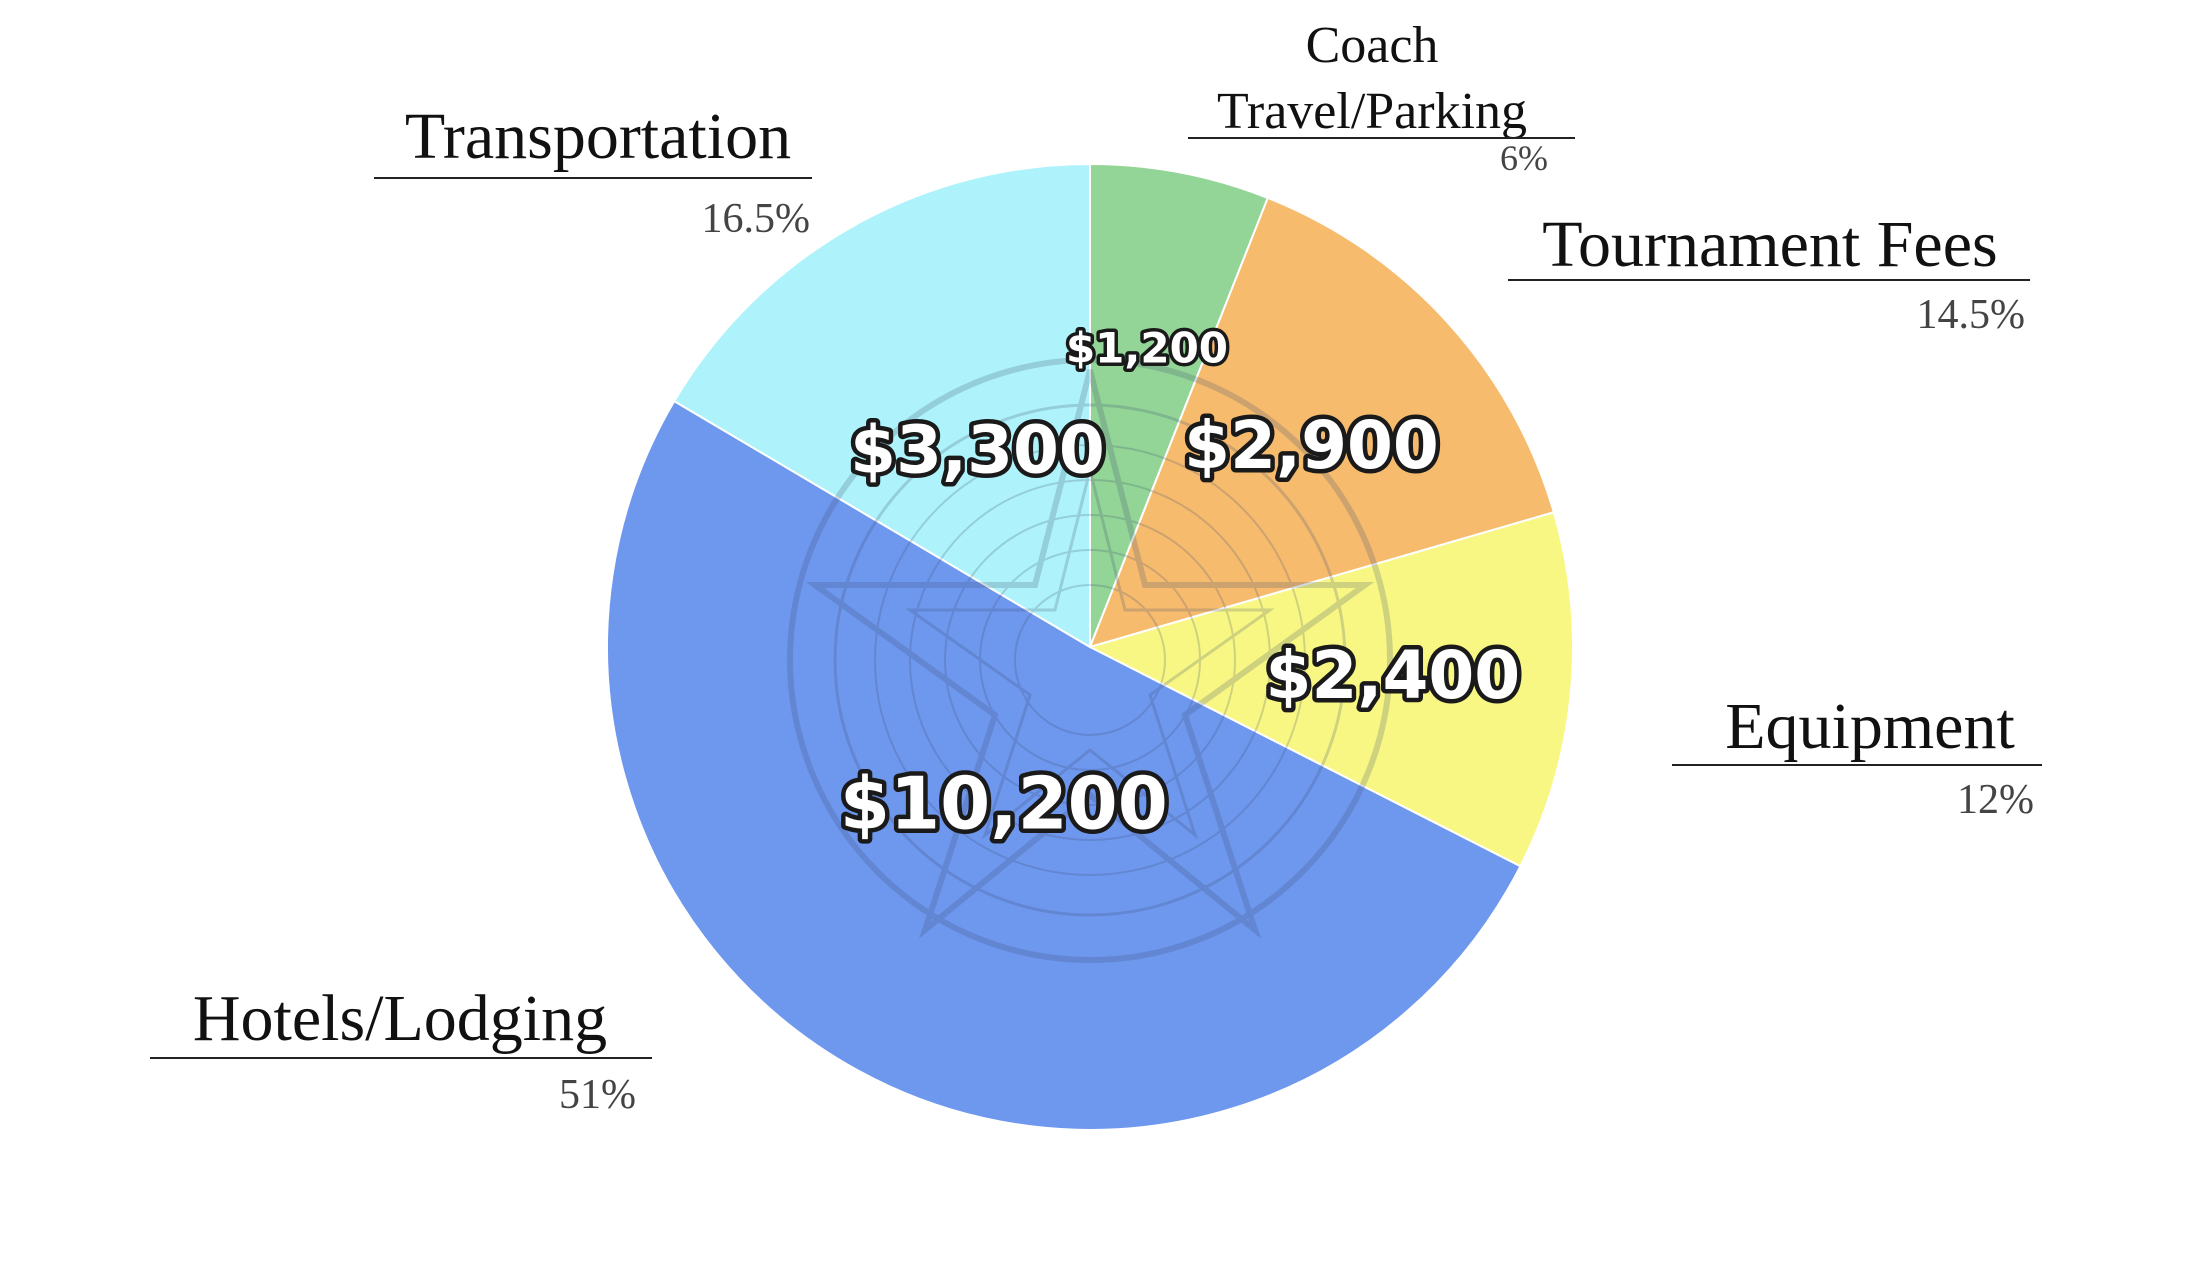  I want to click on category-name-hotels-lodging-line-1: Hotels/Lodging, so click(400, 1018).